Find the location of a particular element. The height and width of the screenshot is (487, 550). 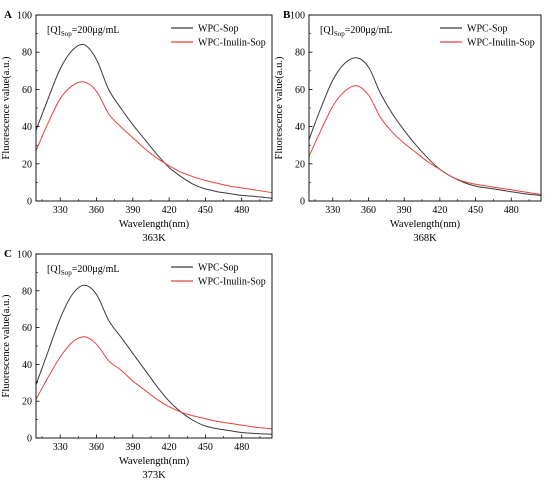

panel-label: C is located at coordinates (8, 254).